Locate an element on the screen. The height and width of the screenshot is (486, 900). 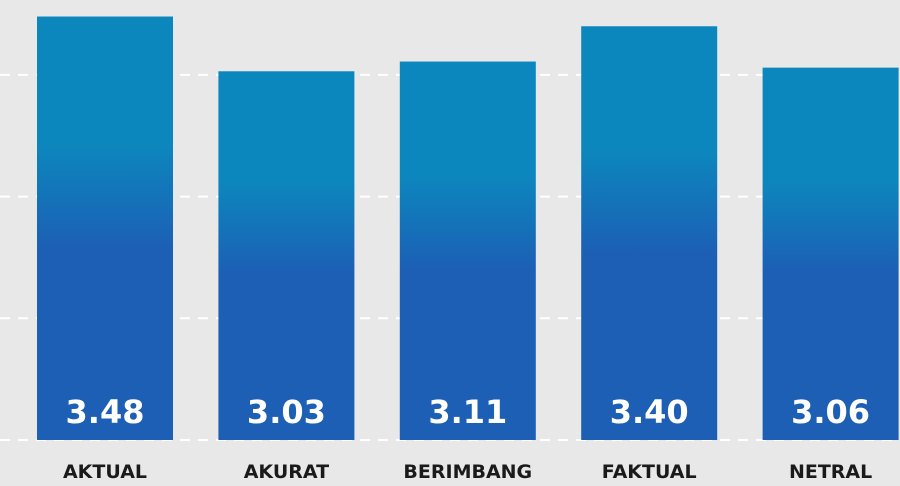
x-tick-label: NETRAL is located at coordinates (830, 472).